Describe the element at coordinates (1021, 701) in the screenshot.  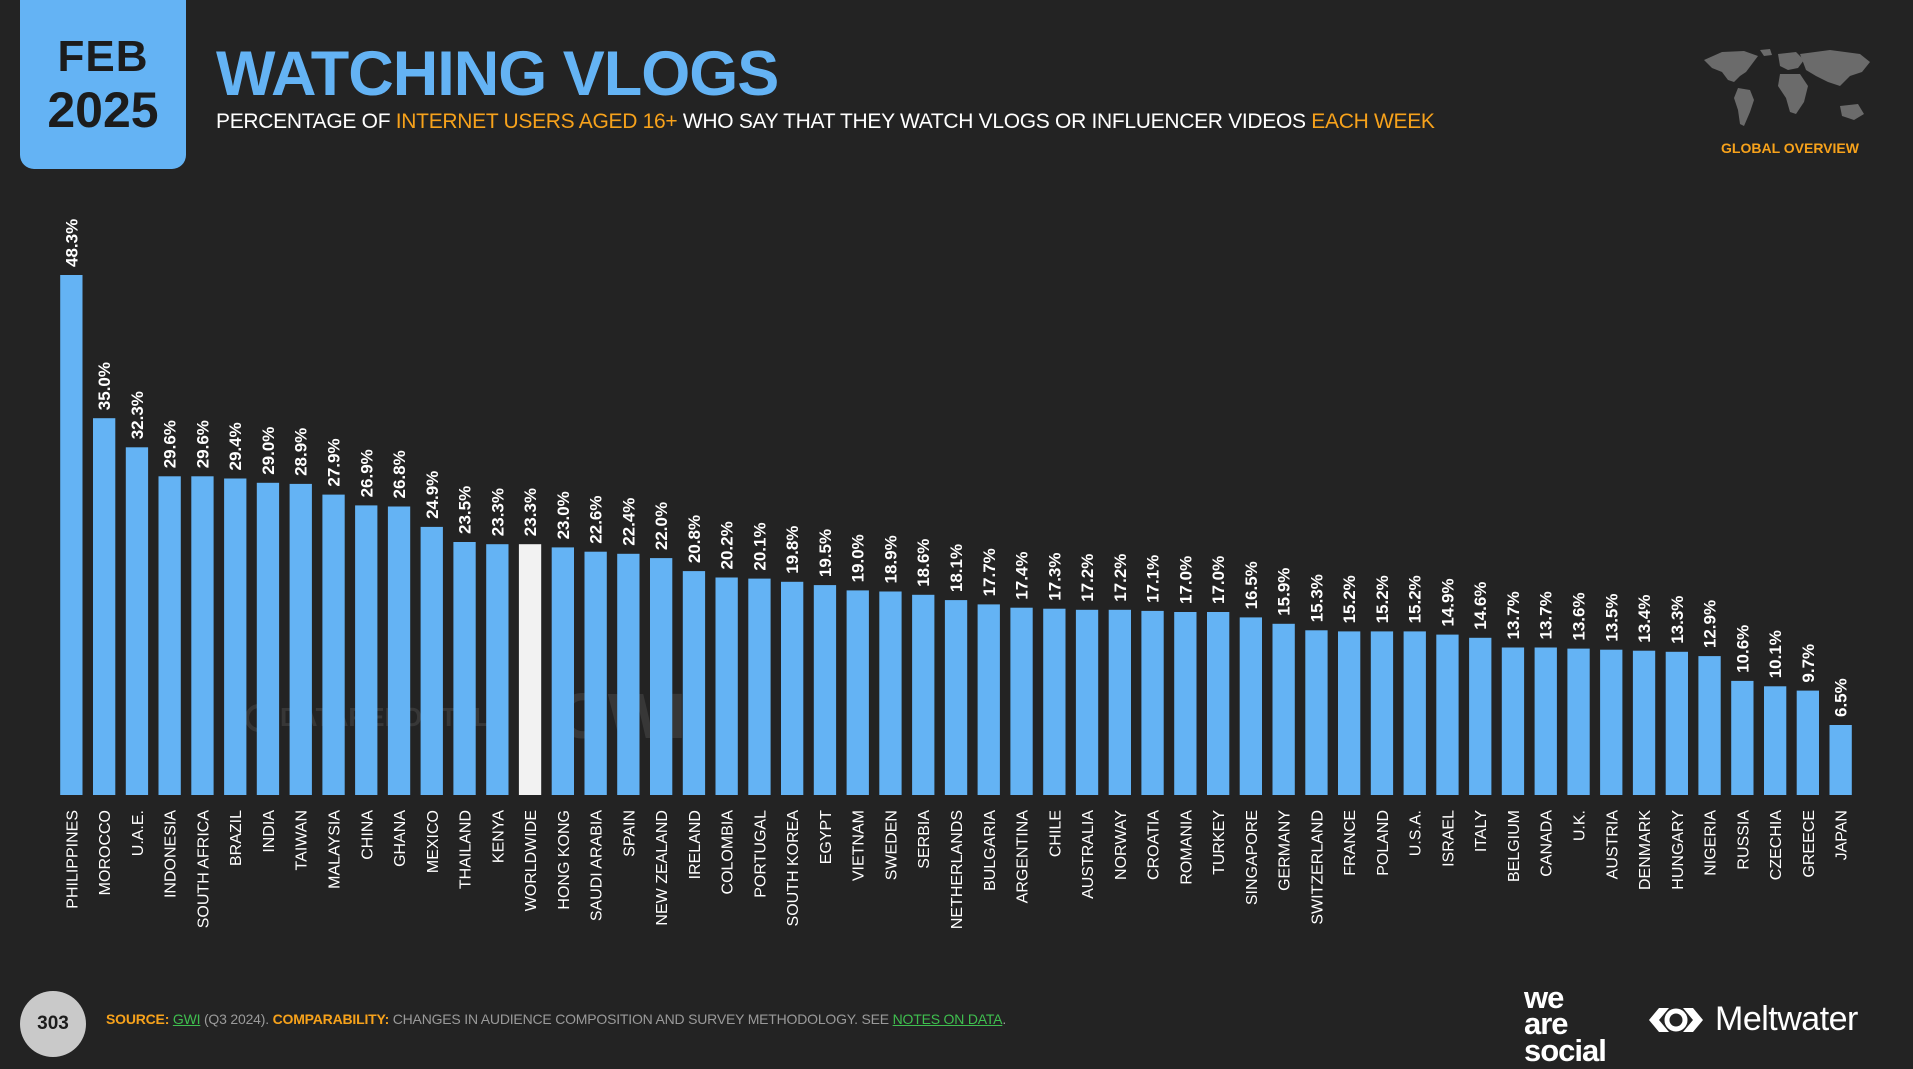
I see `bar-argentina` at that location.